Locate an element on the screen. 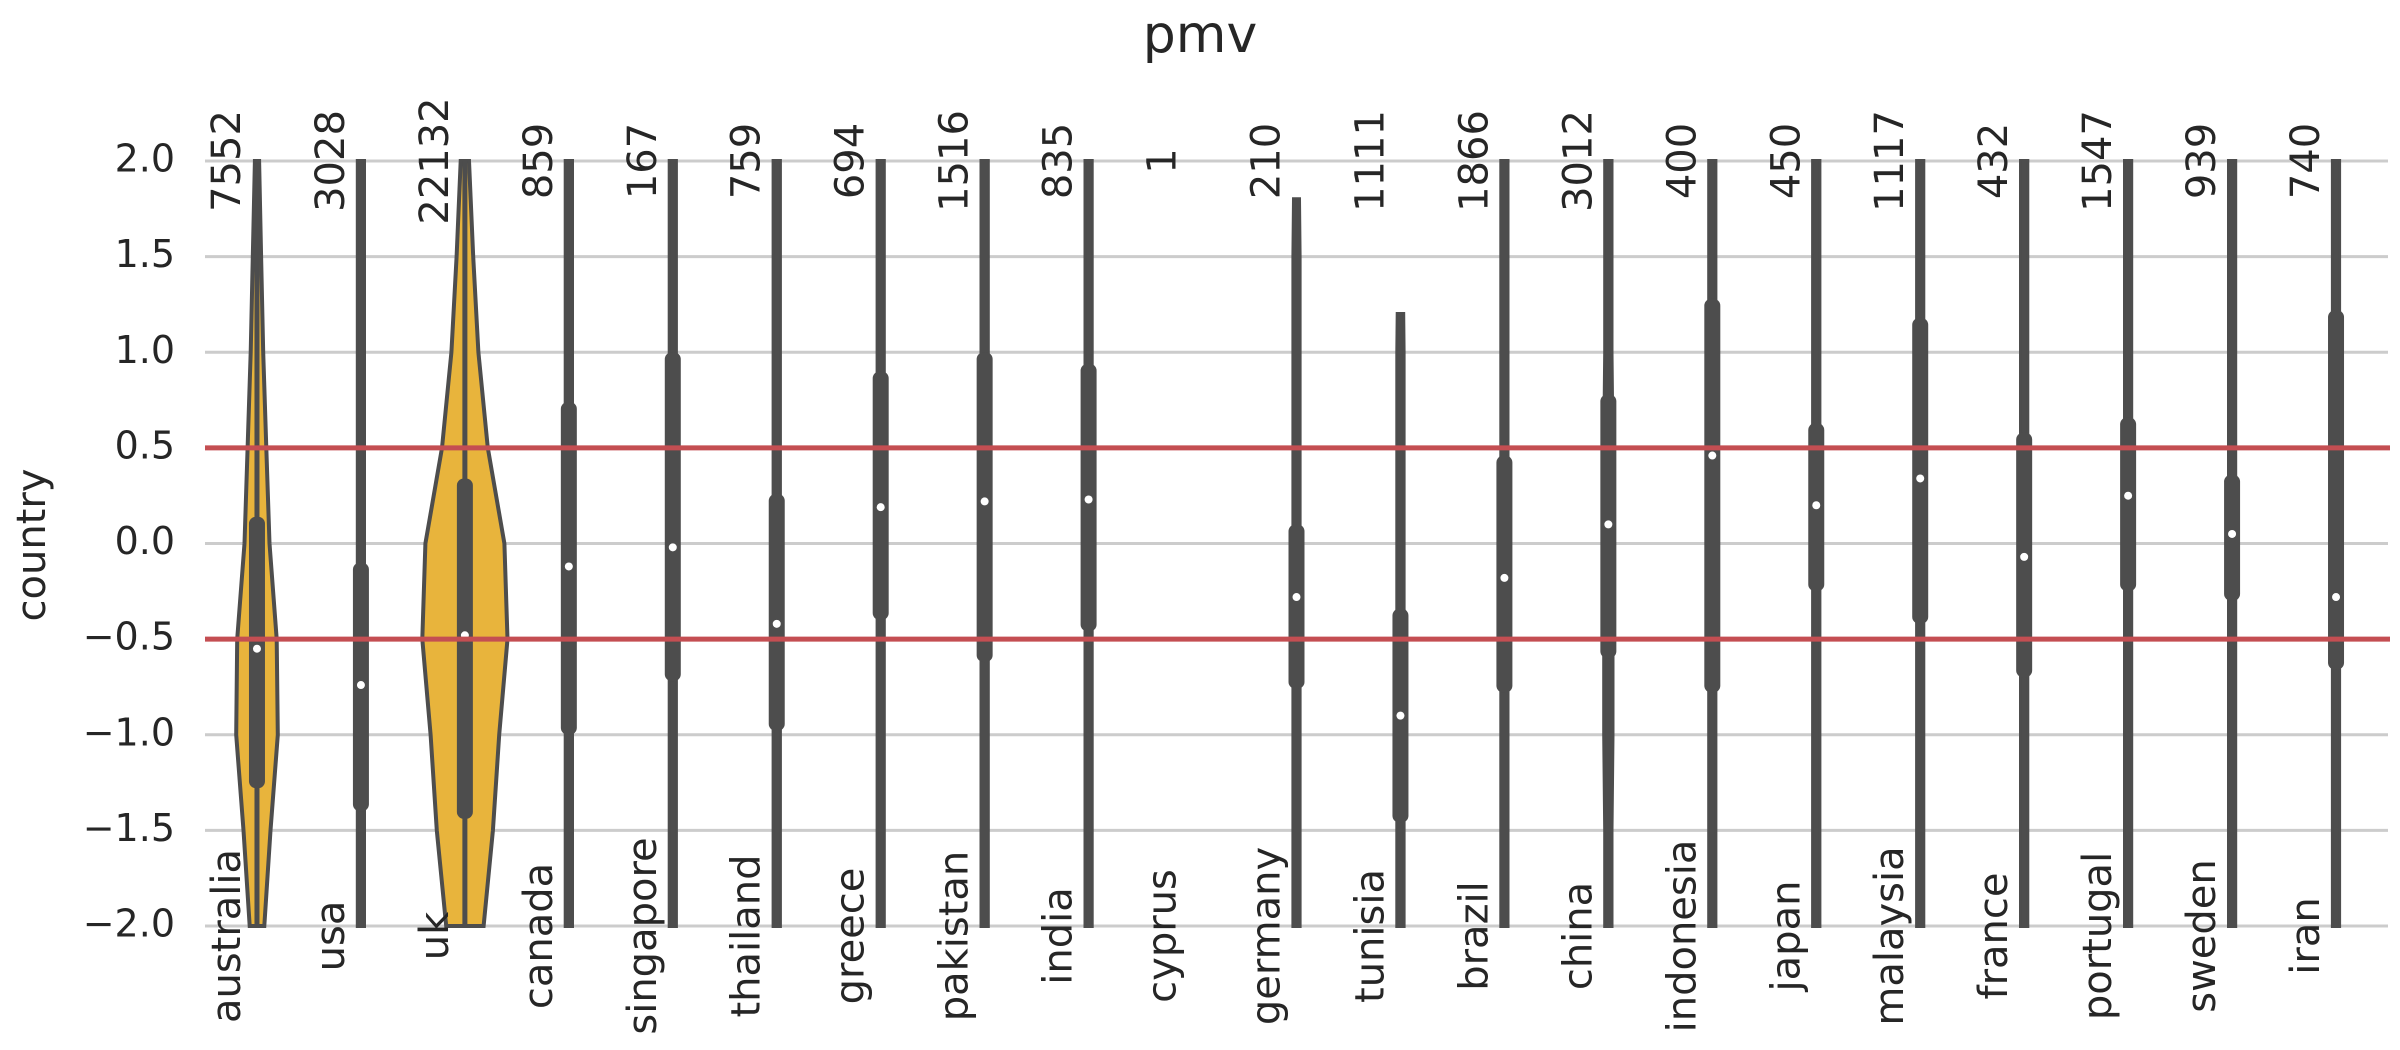  x-tick-label: brazil is located at coordinates (1474, 936).